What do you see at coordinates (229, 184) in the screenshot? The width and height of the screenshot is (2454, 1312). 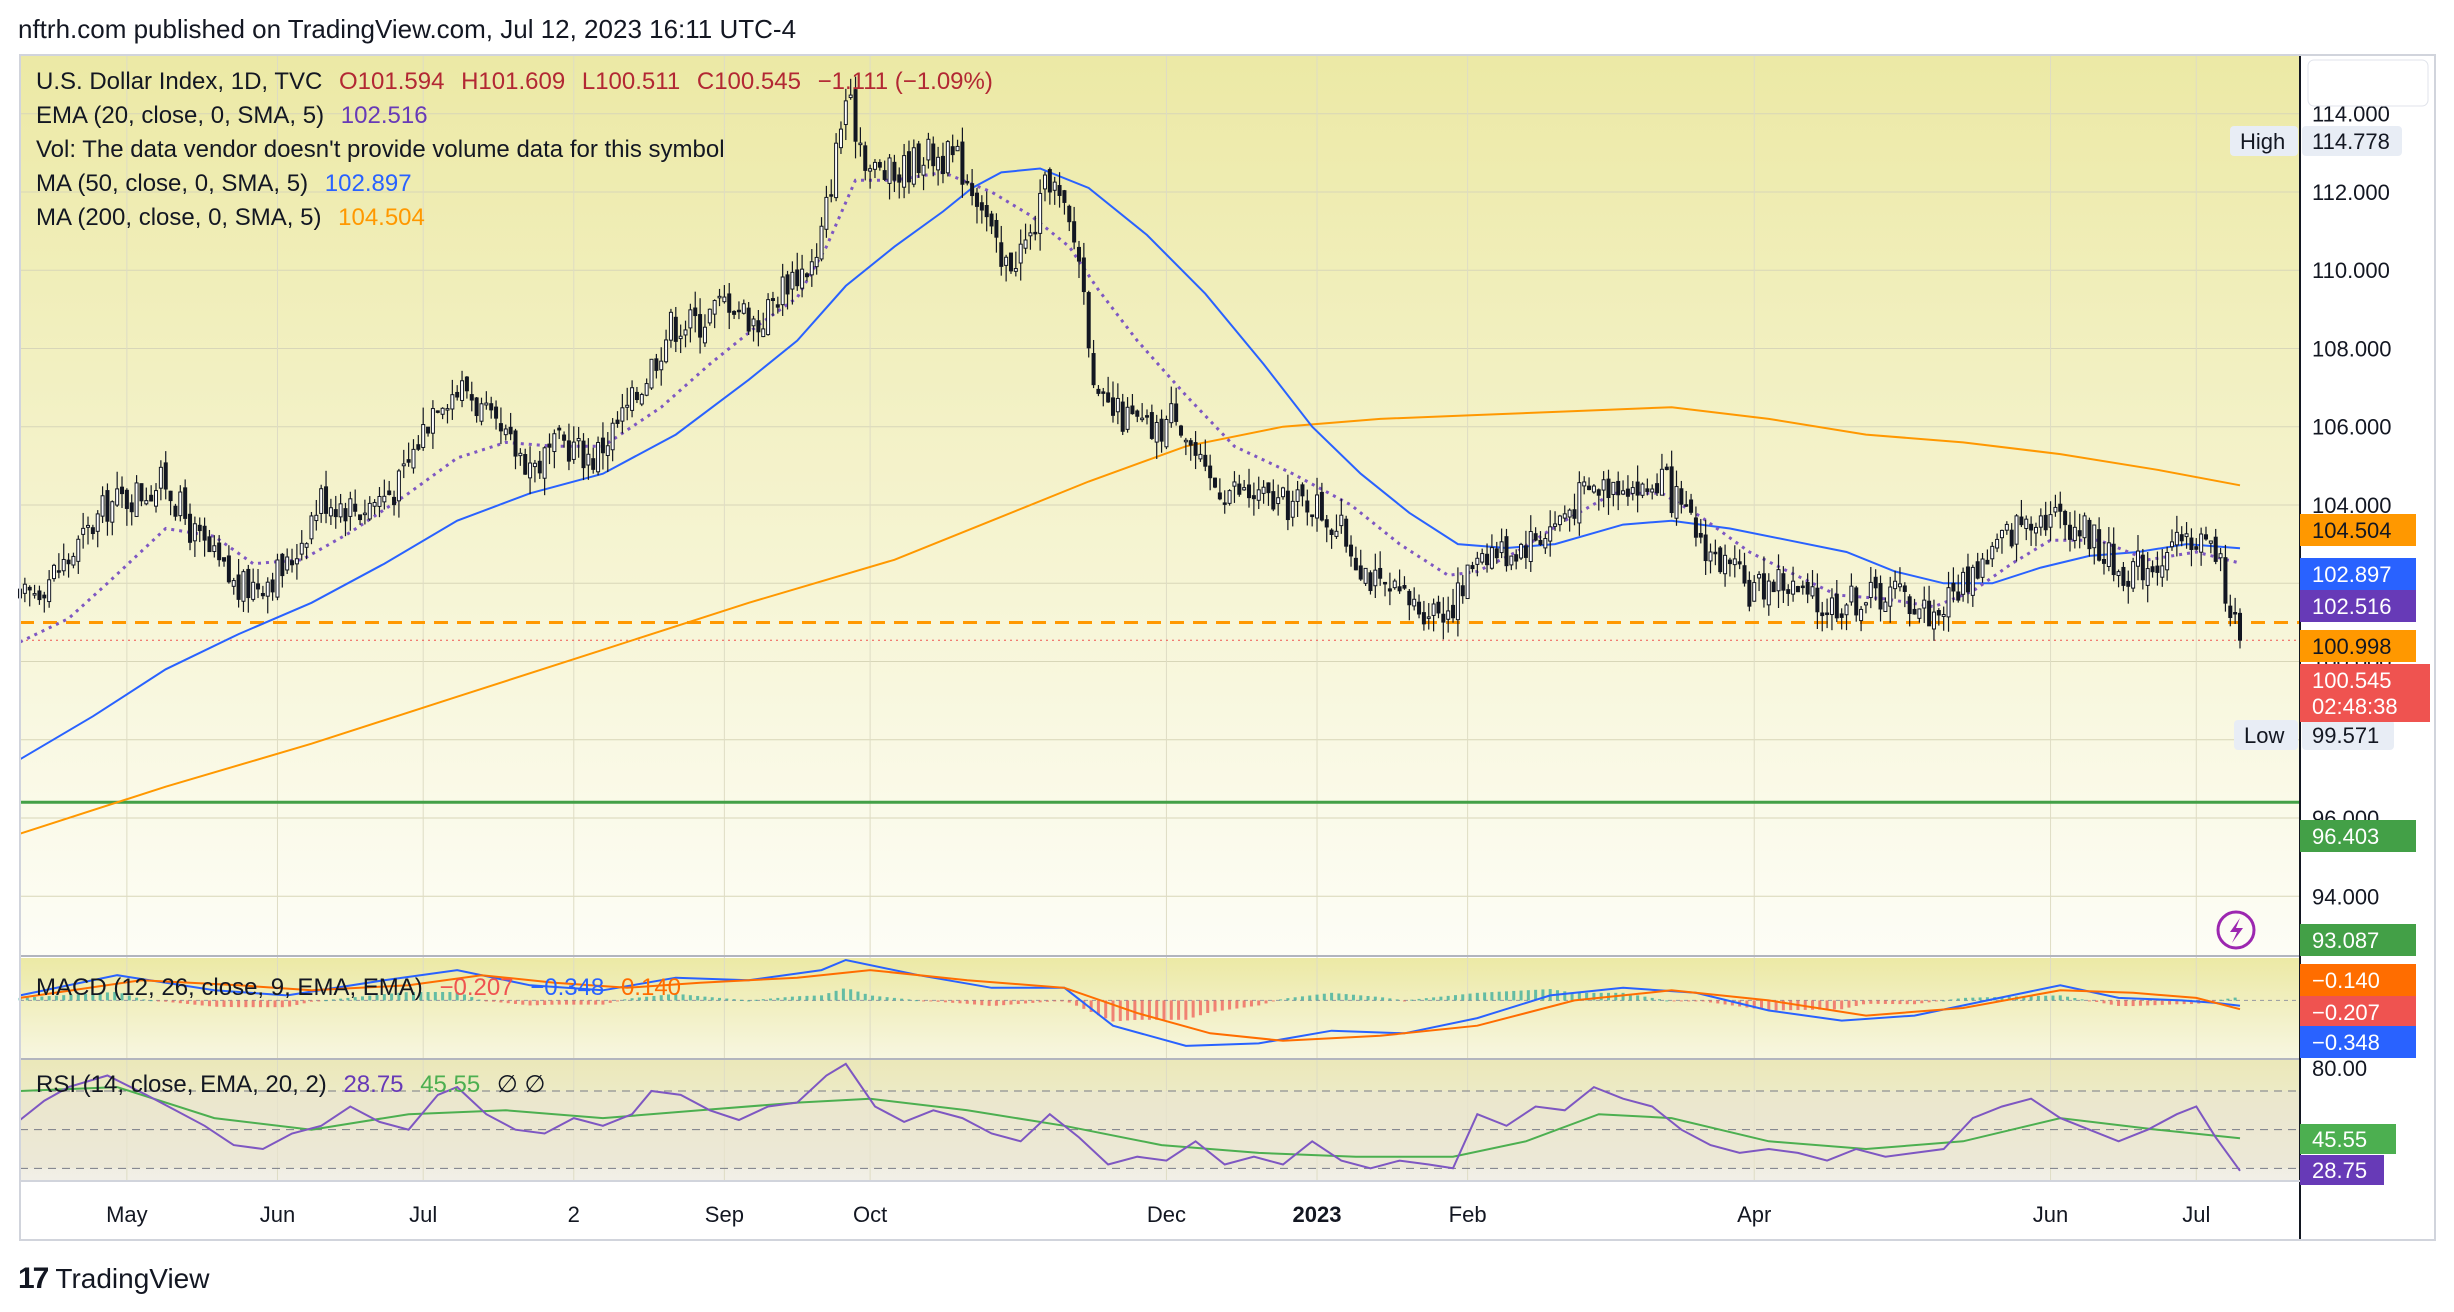 I see `ma50-legend-row: MA (50, close, 0, SMA, 5) 102.897` at bounding box center [229, 184].